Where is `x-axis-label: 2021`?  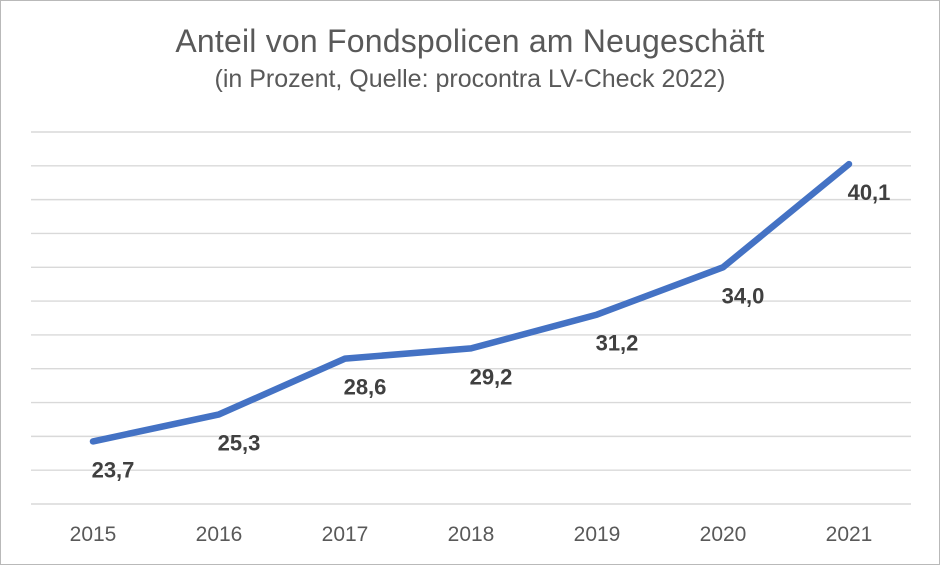
x-axis-label: 2021 is located at coordinates (849, 534).